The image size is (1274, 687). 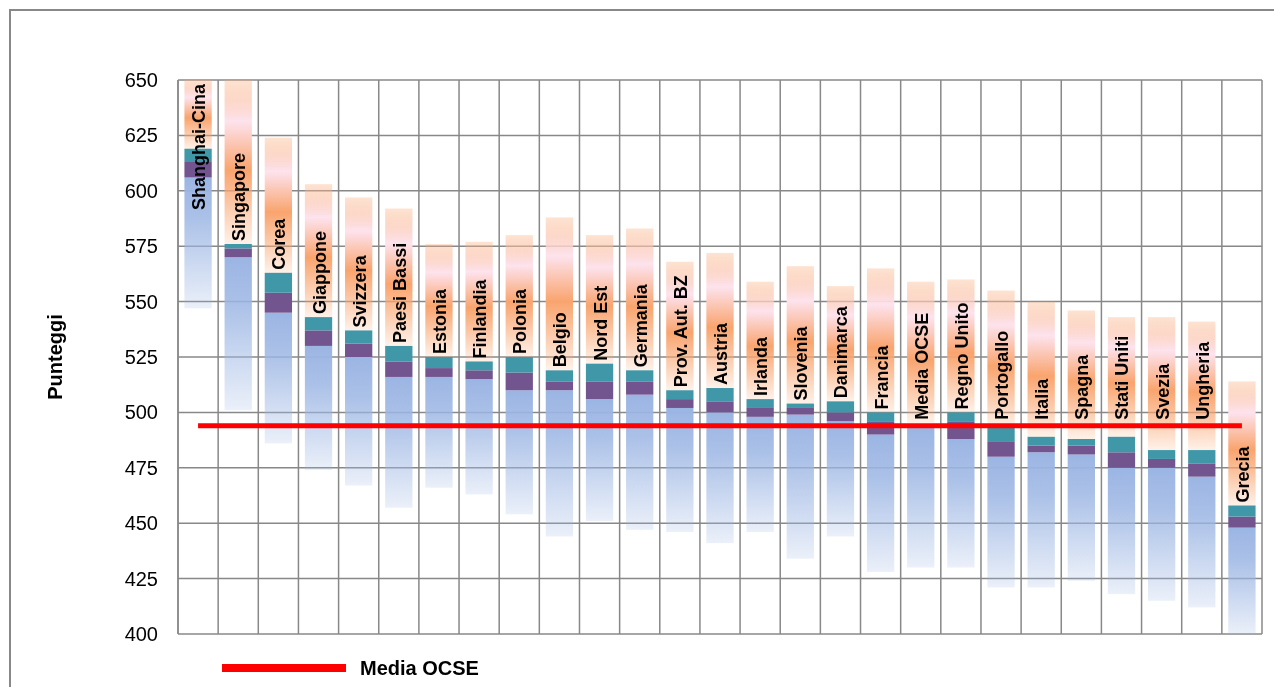 What do you see at coordinates (141, 412) in the screenshot?
I see `y-tick-label: 500` at bounding box center [141, 412].